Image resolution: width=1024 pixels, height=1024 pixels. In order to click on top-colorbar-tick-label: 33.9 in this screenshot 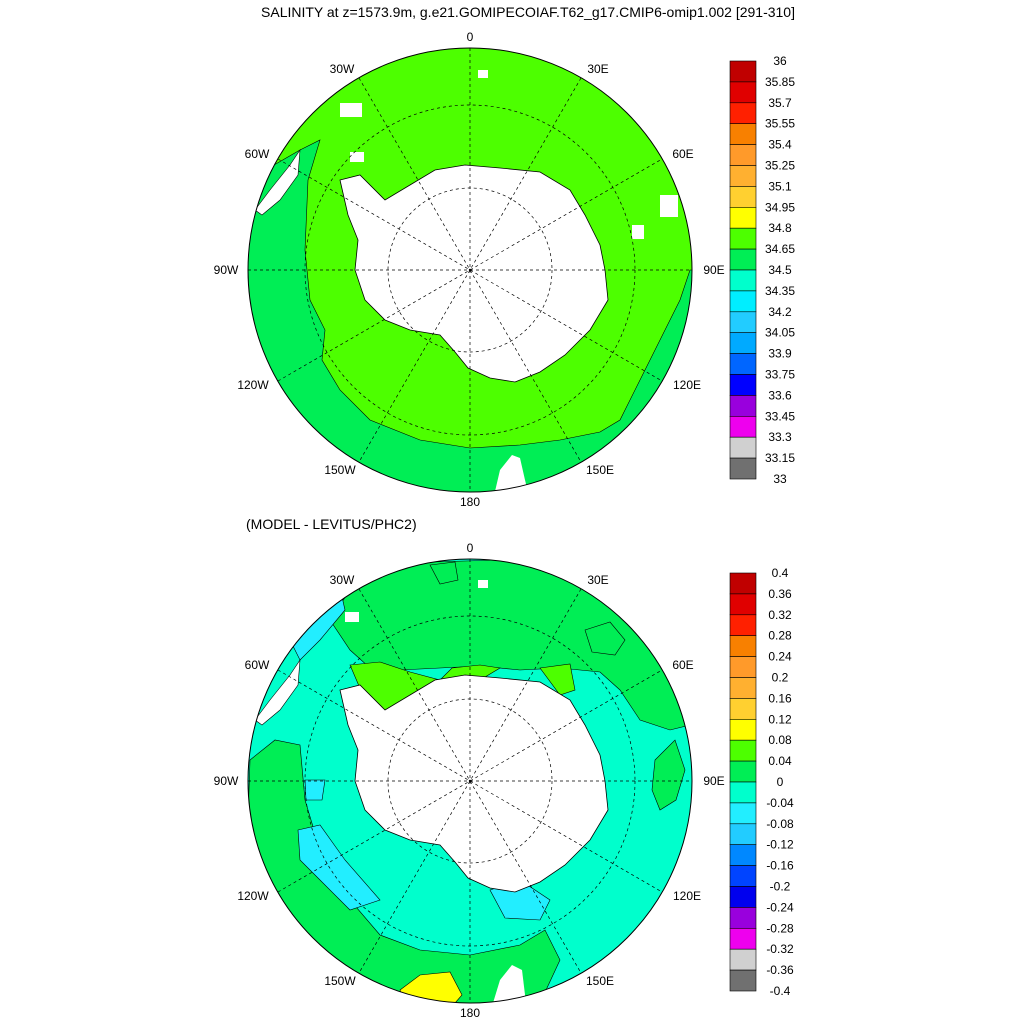, I will do `click(780, 354)`.